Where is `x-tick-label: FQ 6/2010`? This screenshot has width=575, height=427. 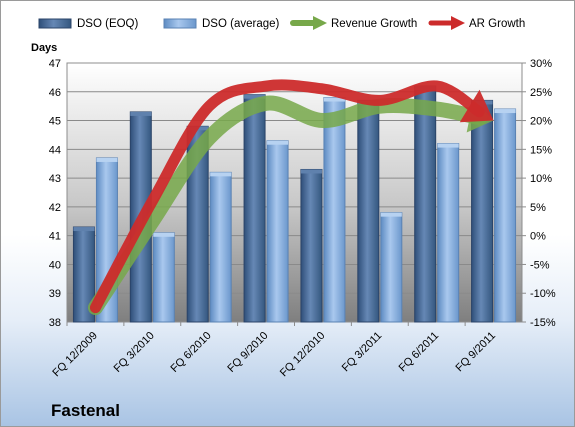 x-tick-label: FQ 6/2010 is located at coordinates (191, 352).